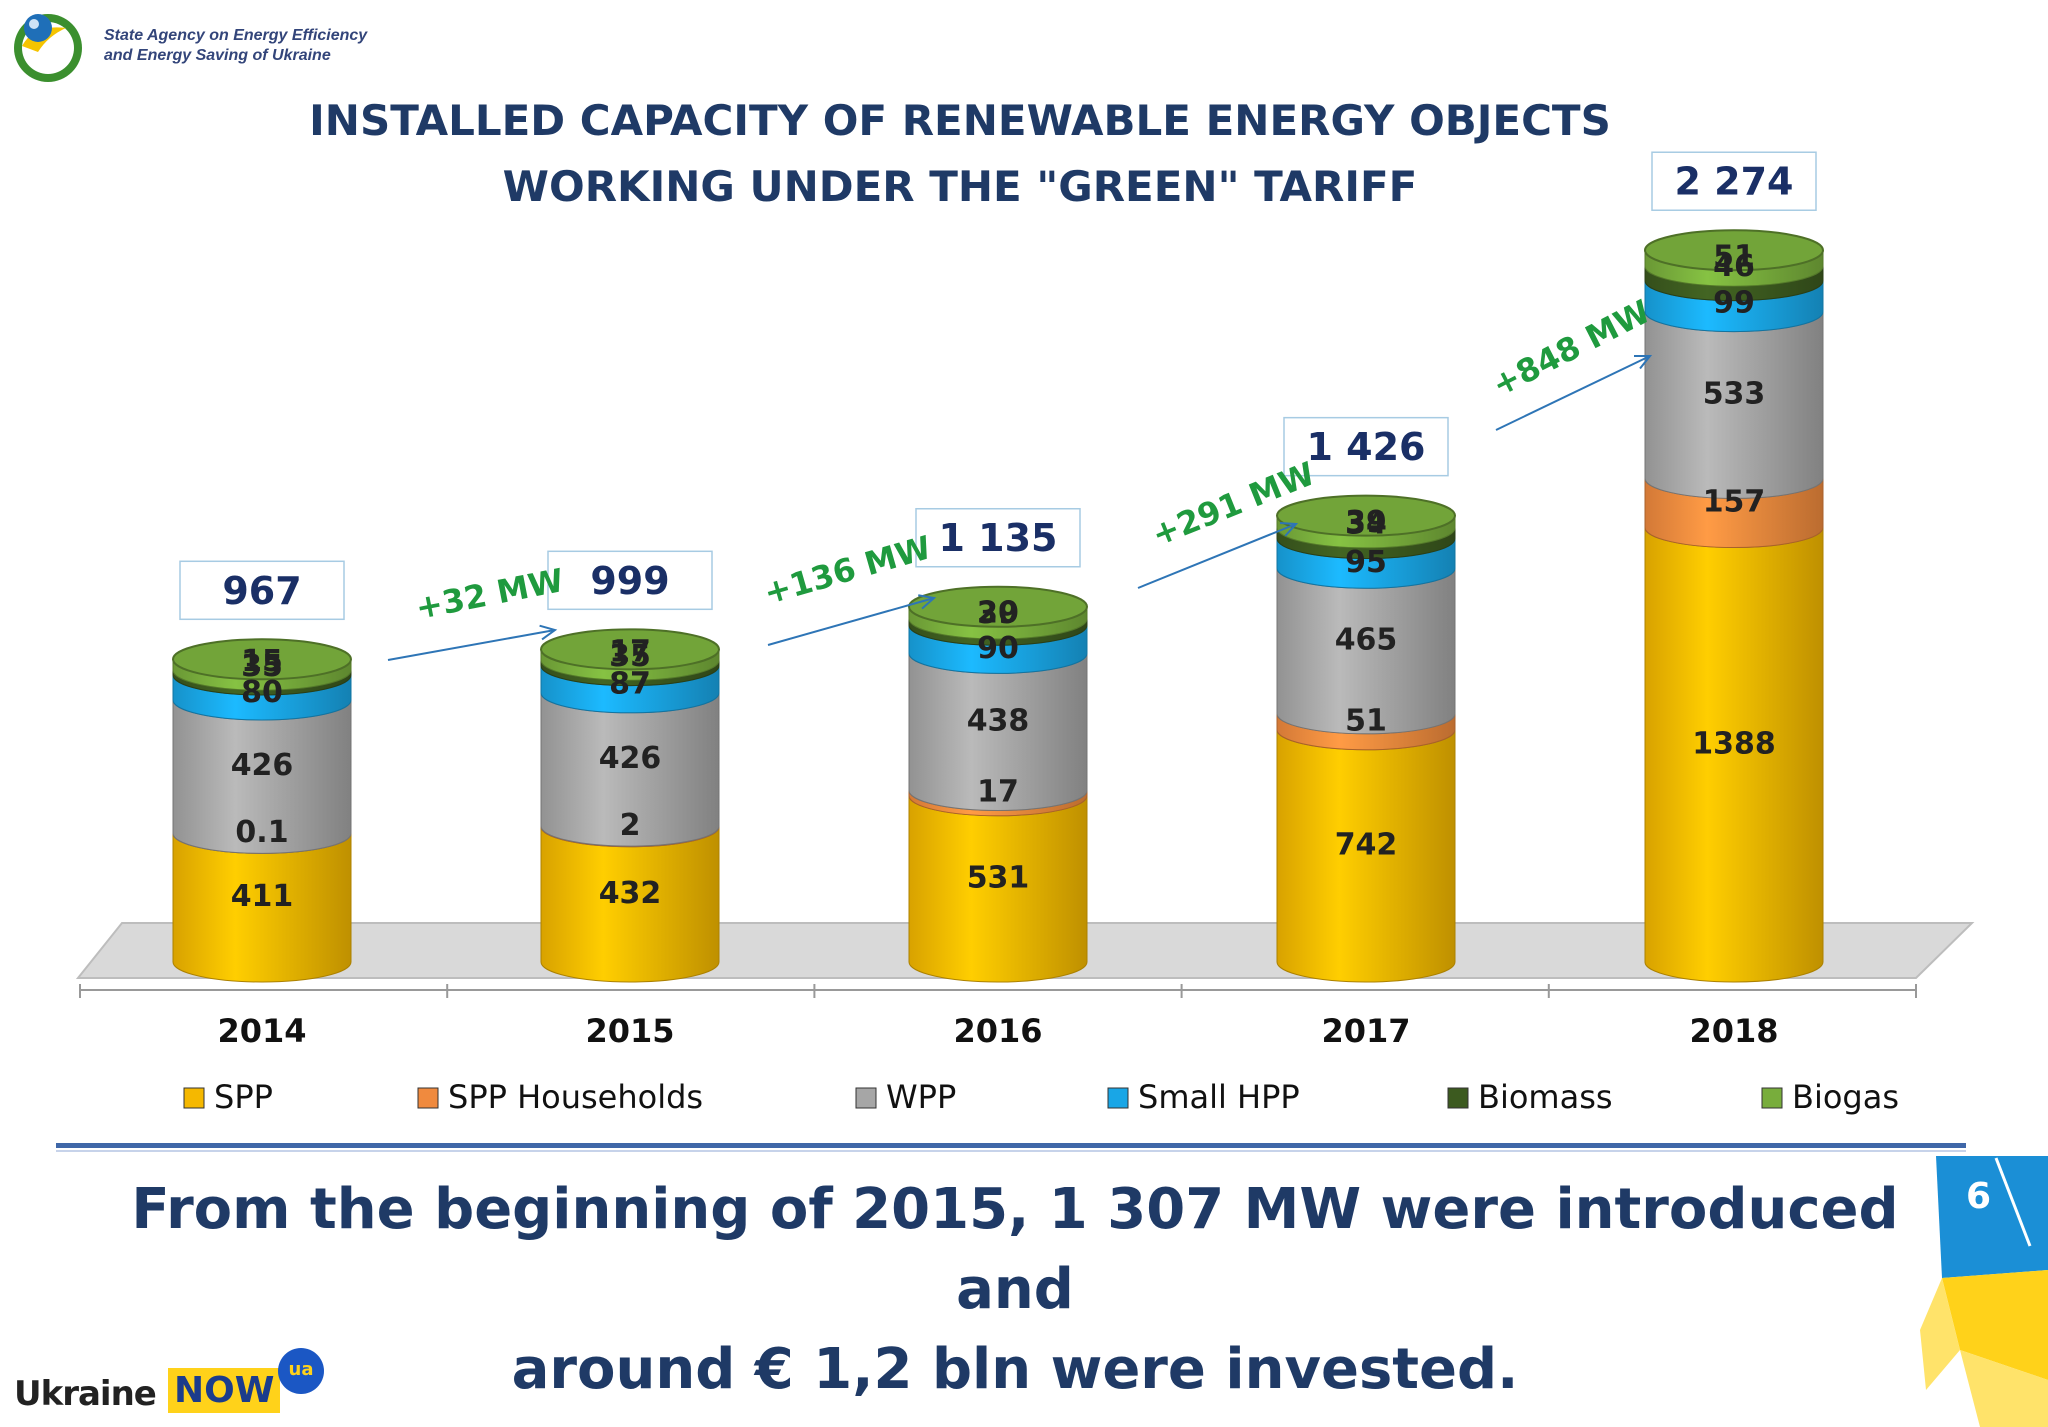  I want to click on total-label-2016: 1 135, so click(998, 538).